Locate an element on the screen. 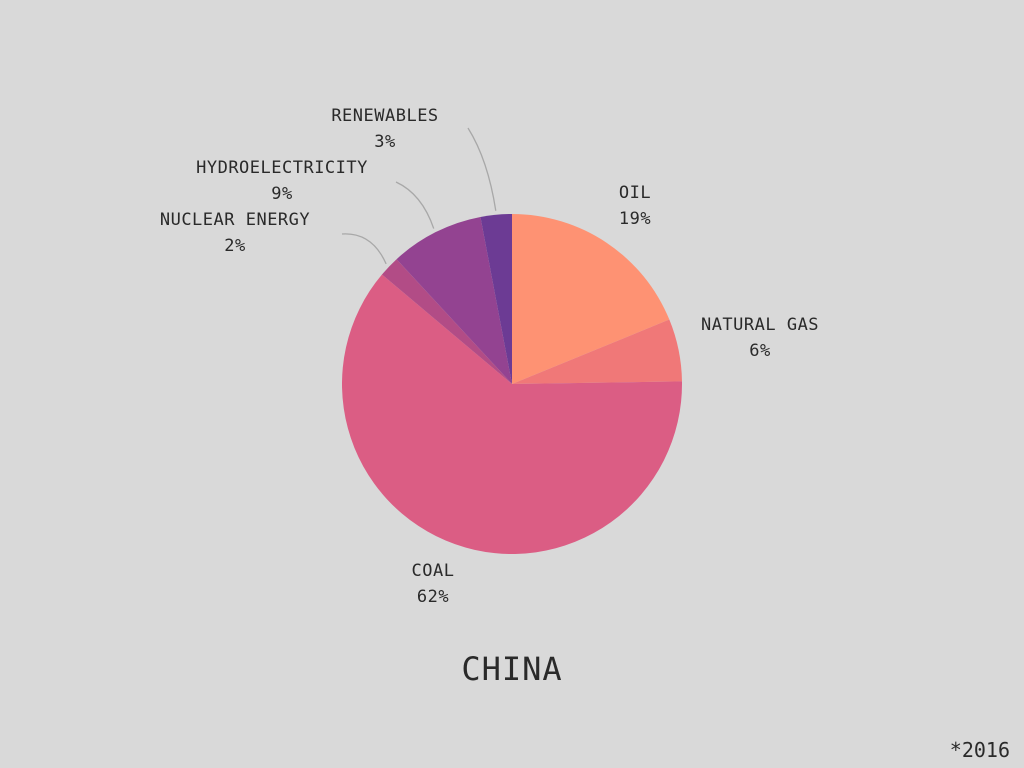 This screenshot has height=768, width=1024. slice-oil is located at coordinates (591, 299).